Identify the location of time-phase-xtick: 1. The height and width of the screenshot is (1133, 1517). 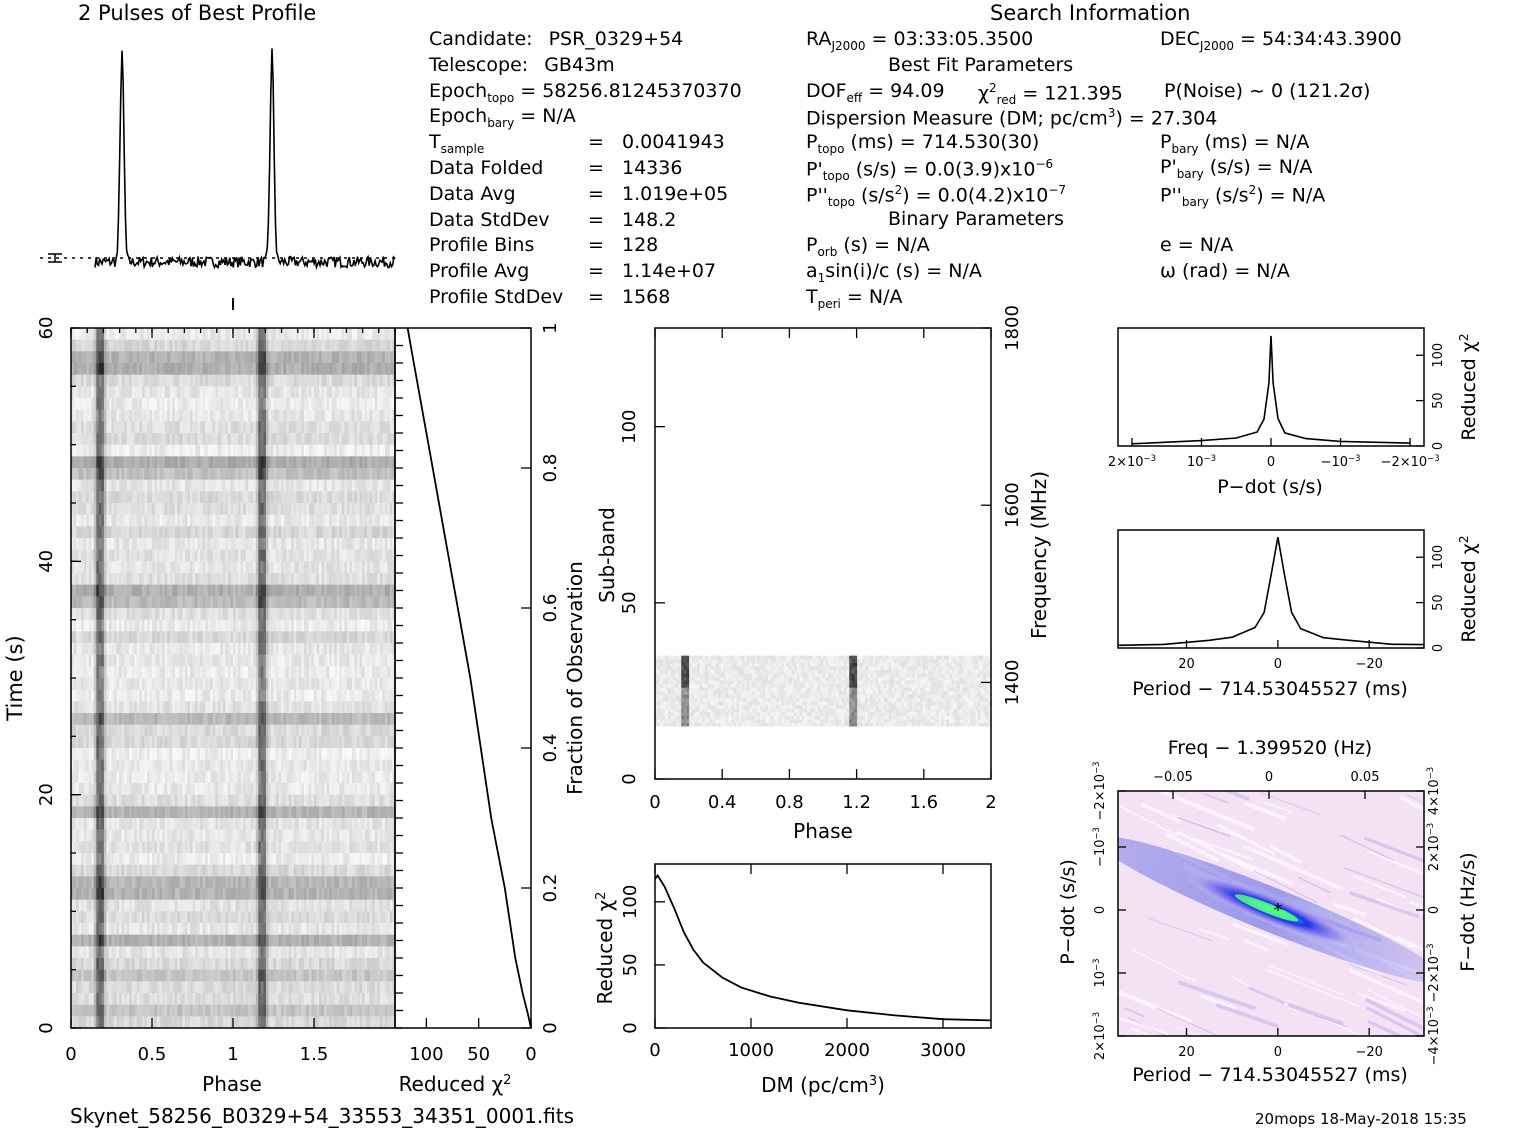
(232, 1054).